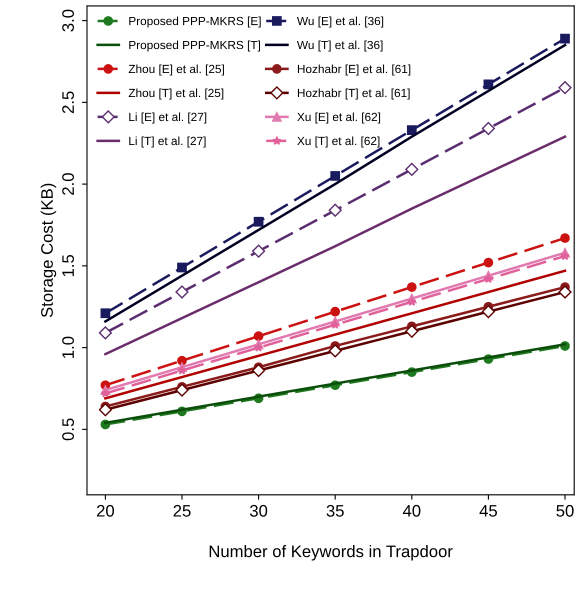 Image resolution: width=580 pixels, height=589 pixels. Describe the element at coordinates (331, 553) in the screenshot. I see `x-axis-title: Number of Keywords in Trapdoor` at that location.